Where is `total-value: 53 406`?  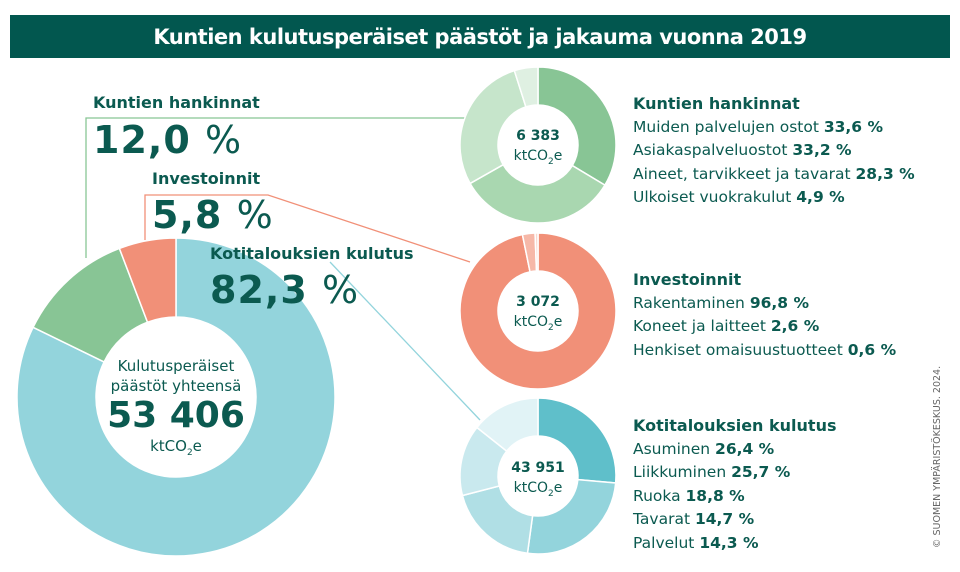
total-value: 53 406 is located at coordinates (176, 415).